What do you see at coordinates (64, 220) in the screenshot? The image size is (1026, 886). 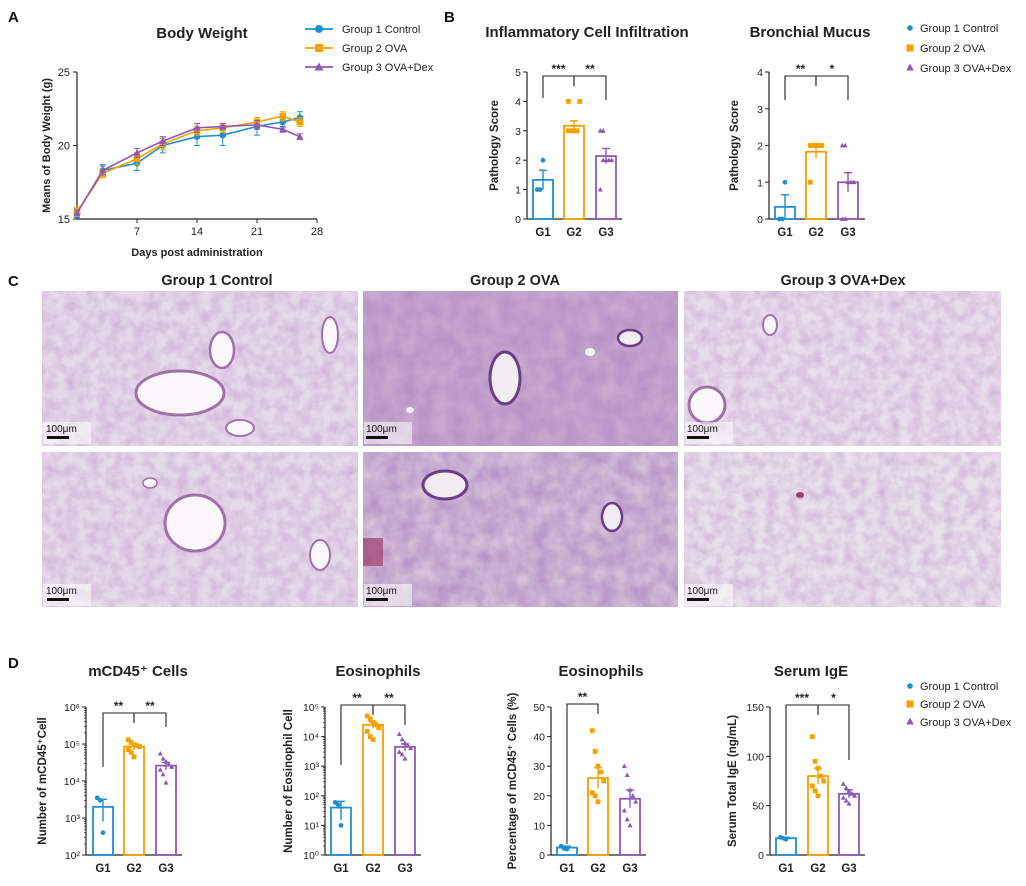 I see `y-tick-label: 15` at bounding box center [64, 220].